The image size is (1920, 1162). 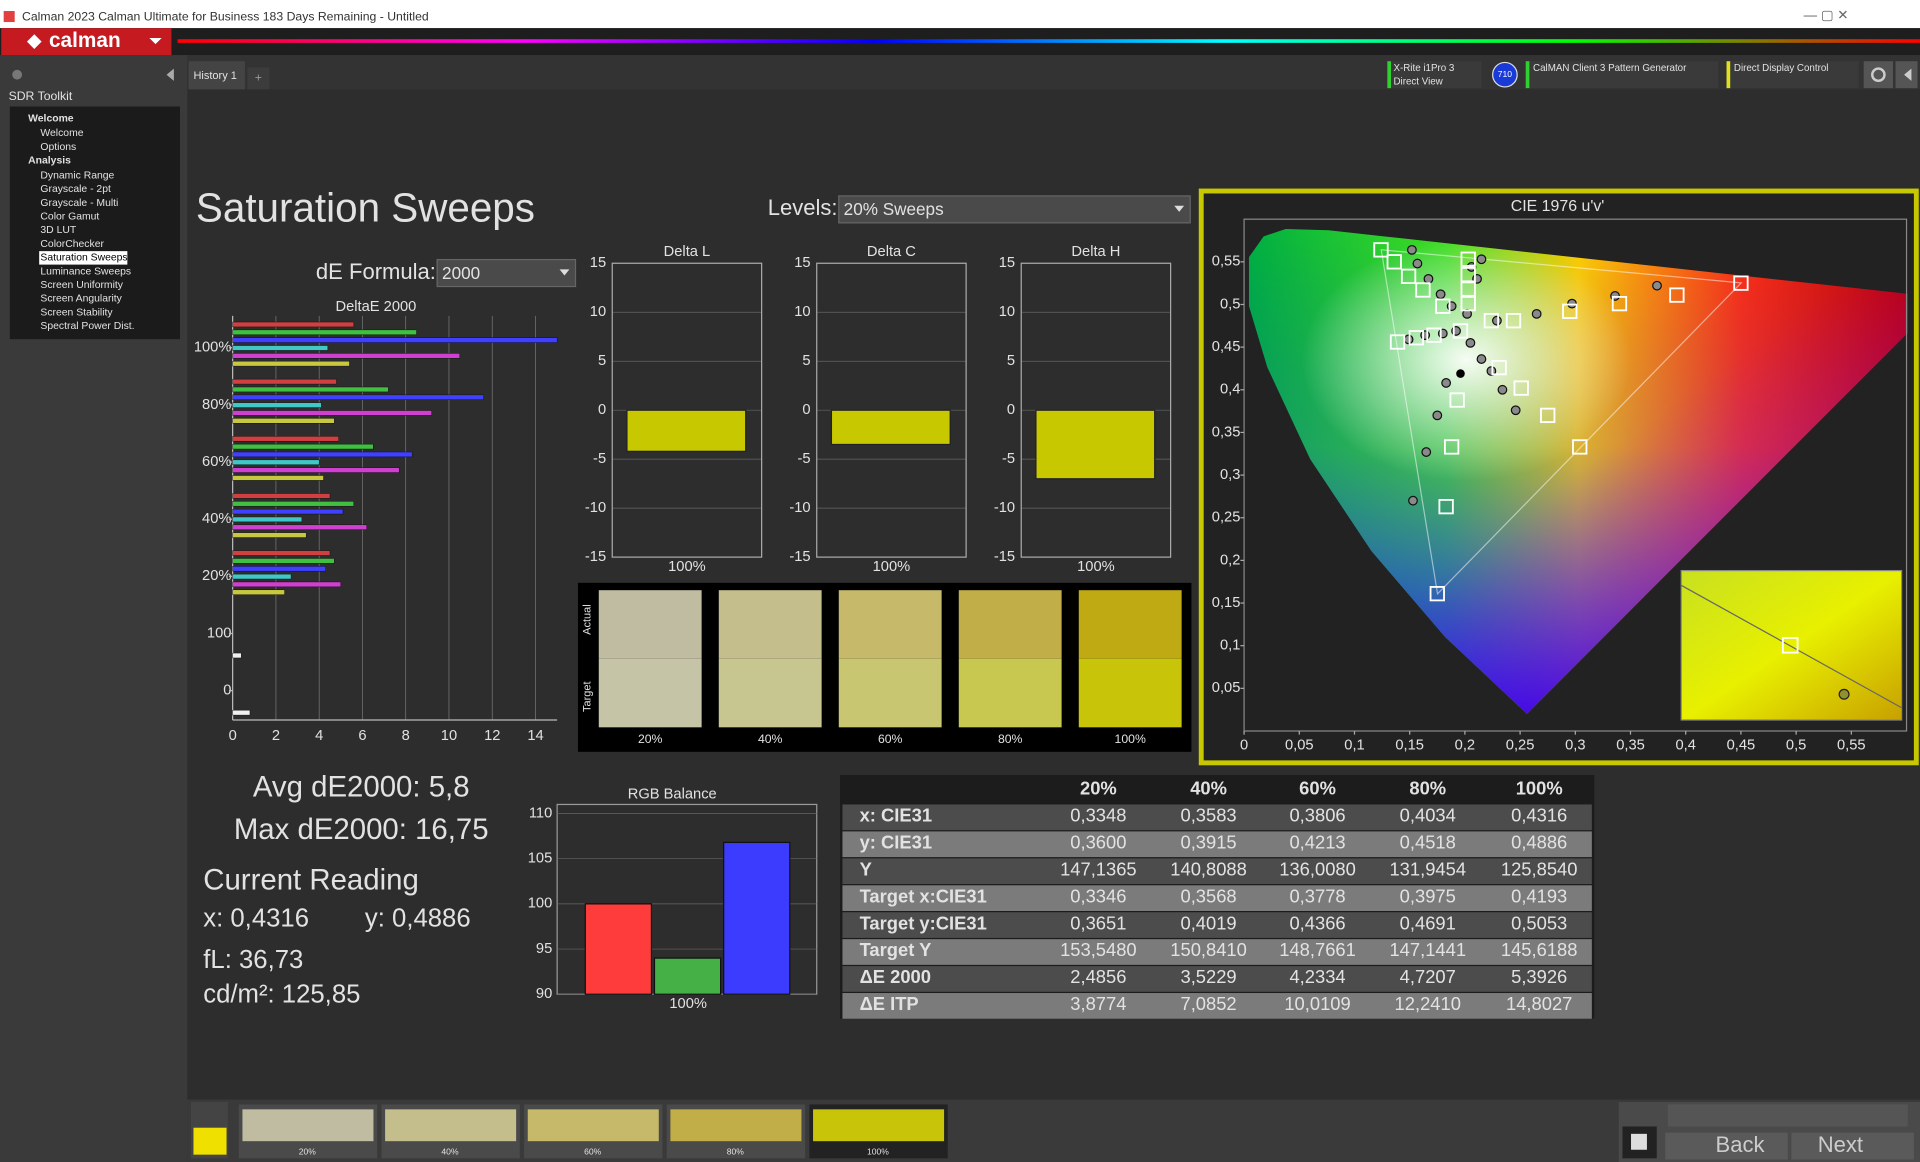 I want to click on table-cell: 0,3346, so click(x=1098, y=895).